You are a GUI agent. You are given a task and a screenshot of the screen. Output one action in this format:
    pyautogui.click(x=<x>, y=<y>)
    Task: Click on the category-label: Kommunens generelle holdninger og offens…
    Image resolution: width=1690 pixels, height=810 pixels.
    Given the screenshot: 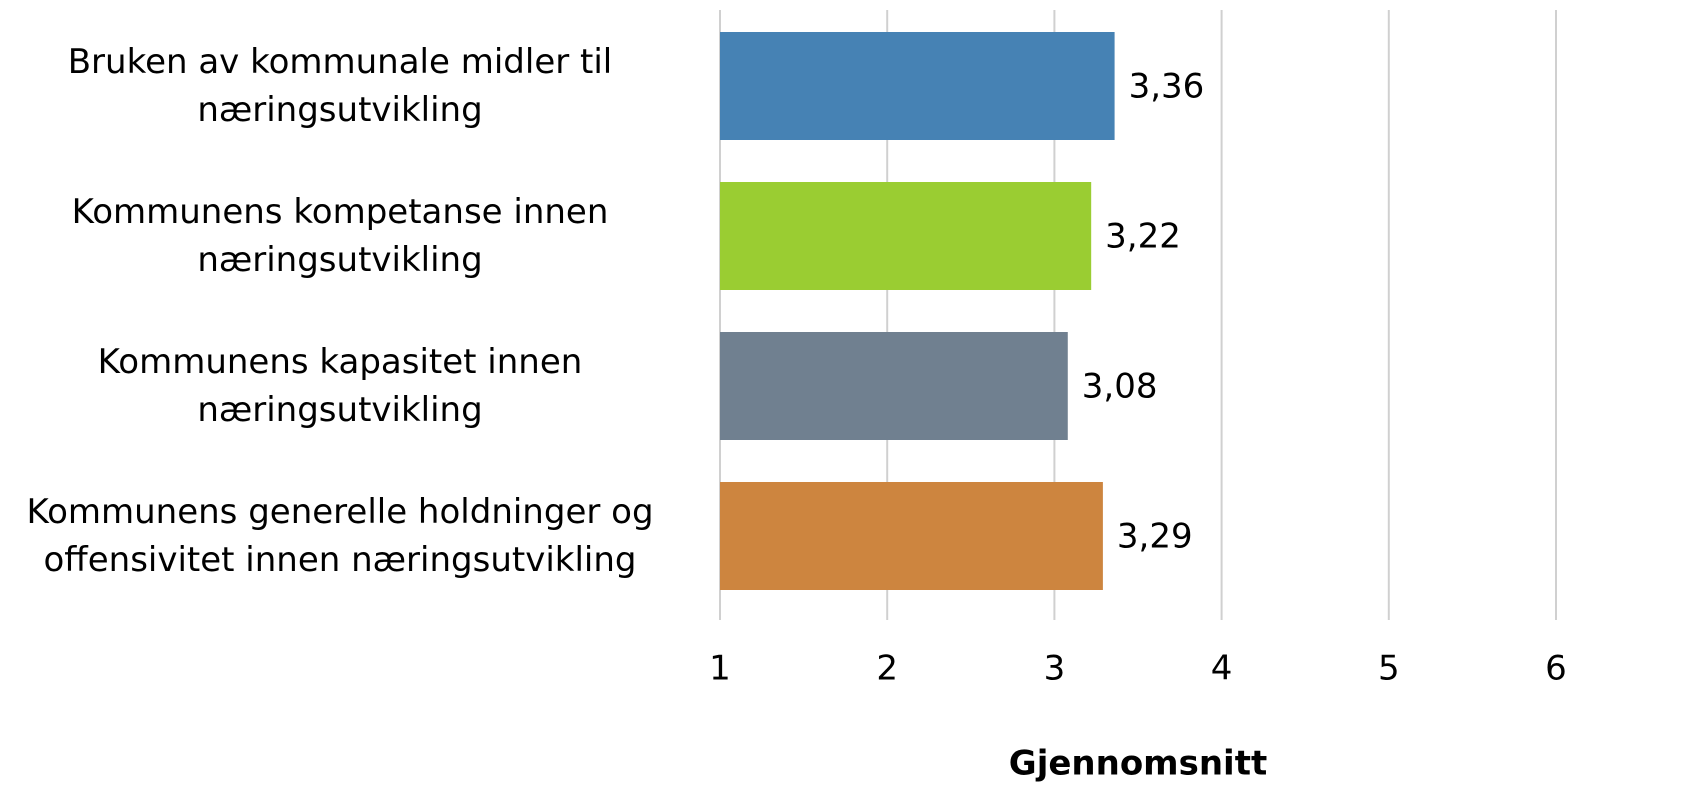 What is the action you would take?
    pyautogui.click(x=340, y=536)
    